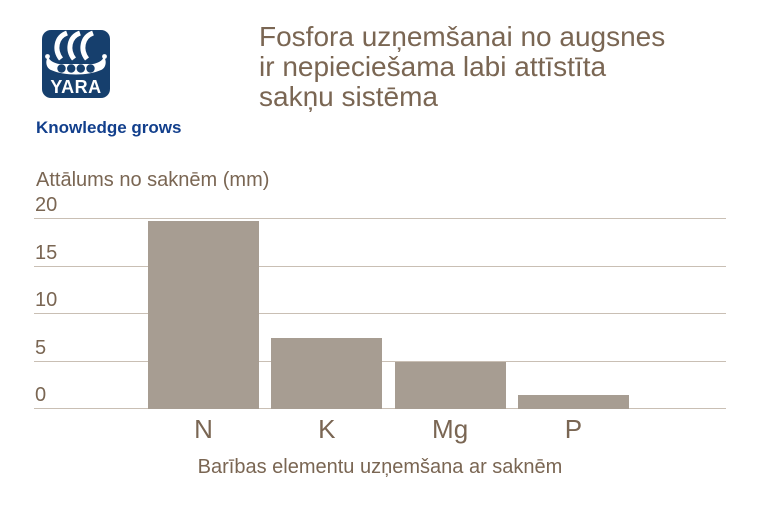 This screenshot has height=506, width=760. I want to click on y-tick-label-0: 0, so click(41, 395).